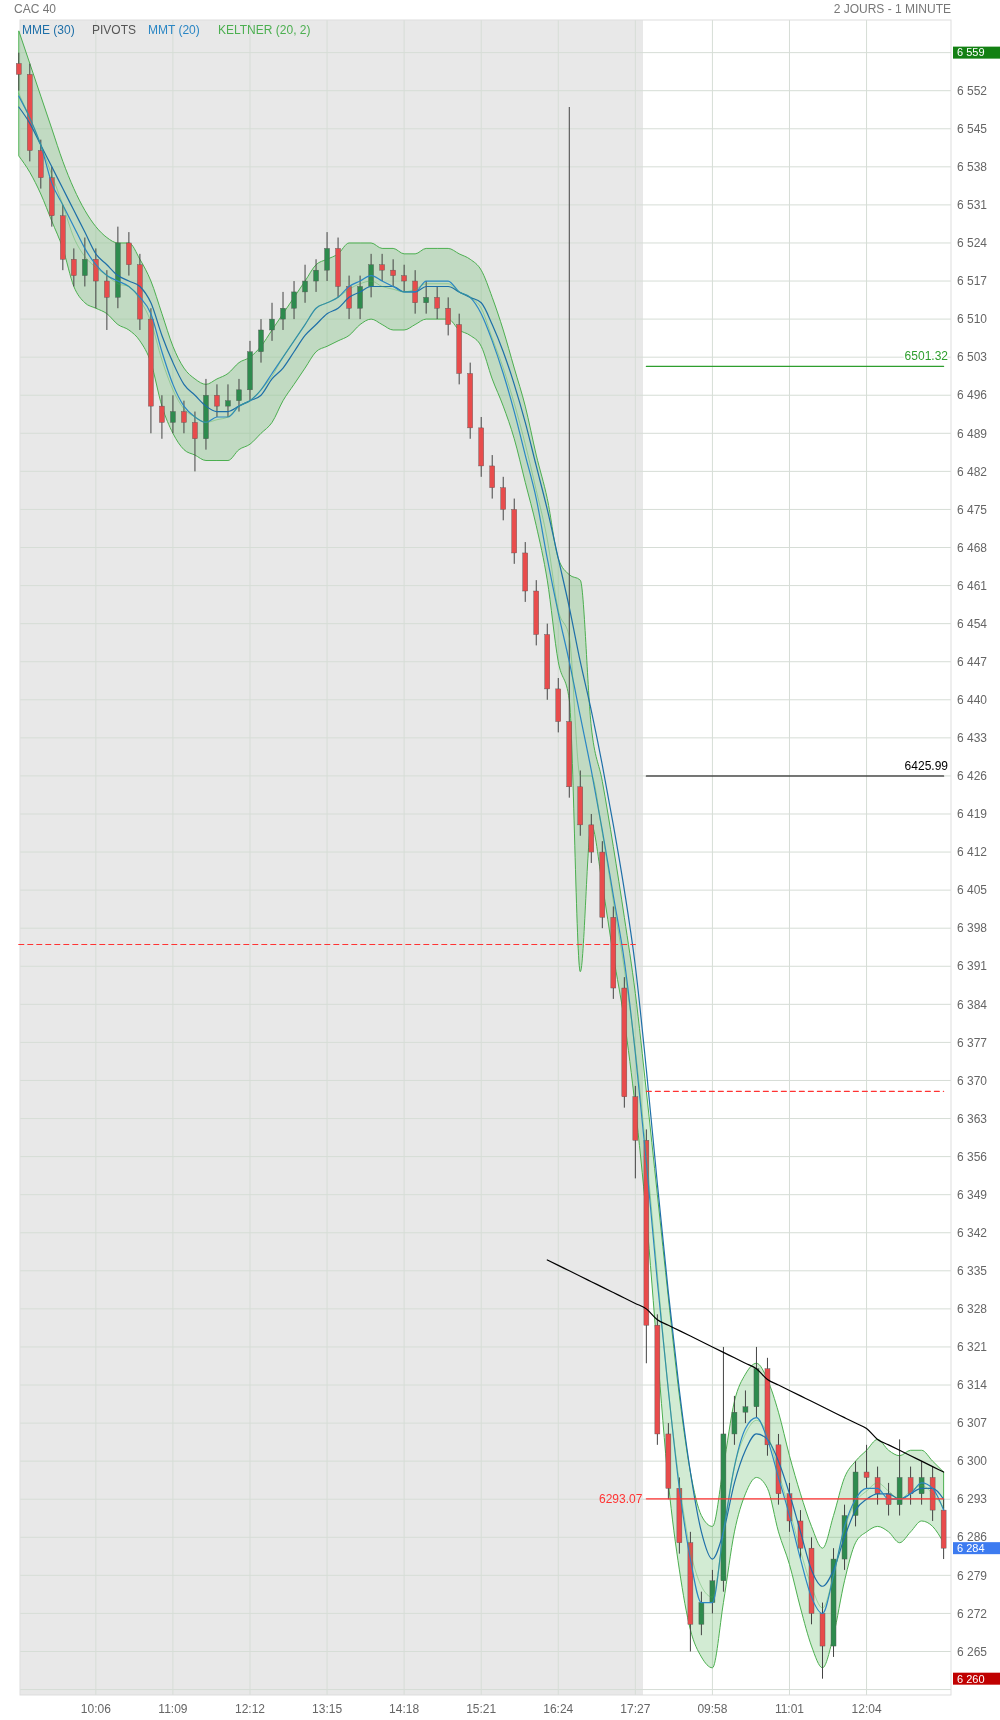 The height and width of the screenshot is (1720, 1000). Describe the element at coordinates (972, 738) in the screenshot. I see `y-tick-label: 6 433` at that location.